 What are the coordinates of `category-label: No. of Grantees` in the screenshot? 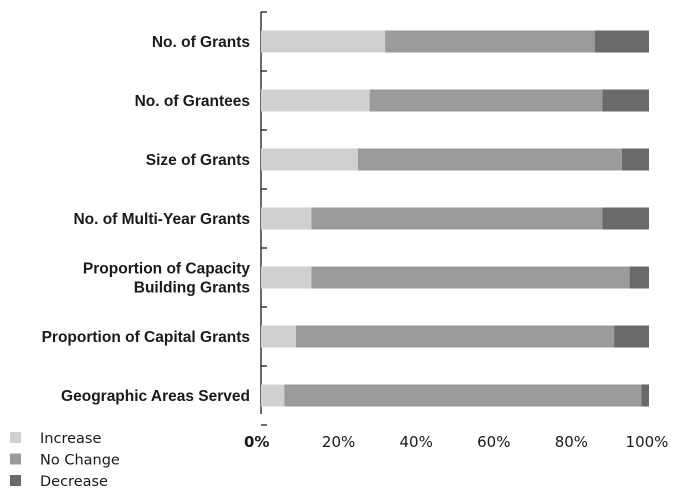 It's located at (192, 101).